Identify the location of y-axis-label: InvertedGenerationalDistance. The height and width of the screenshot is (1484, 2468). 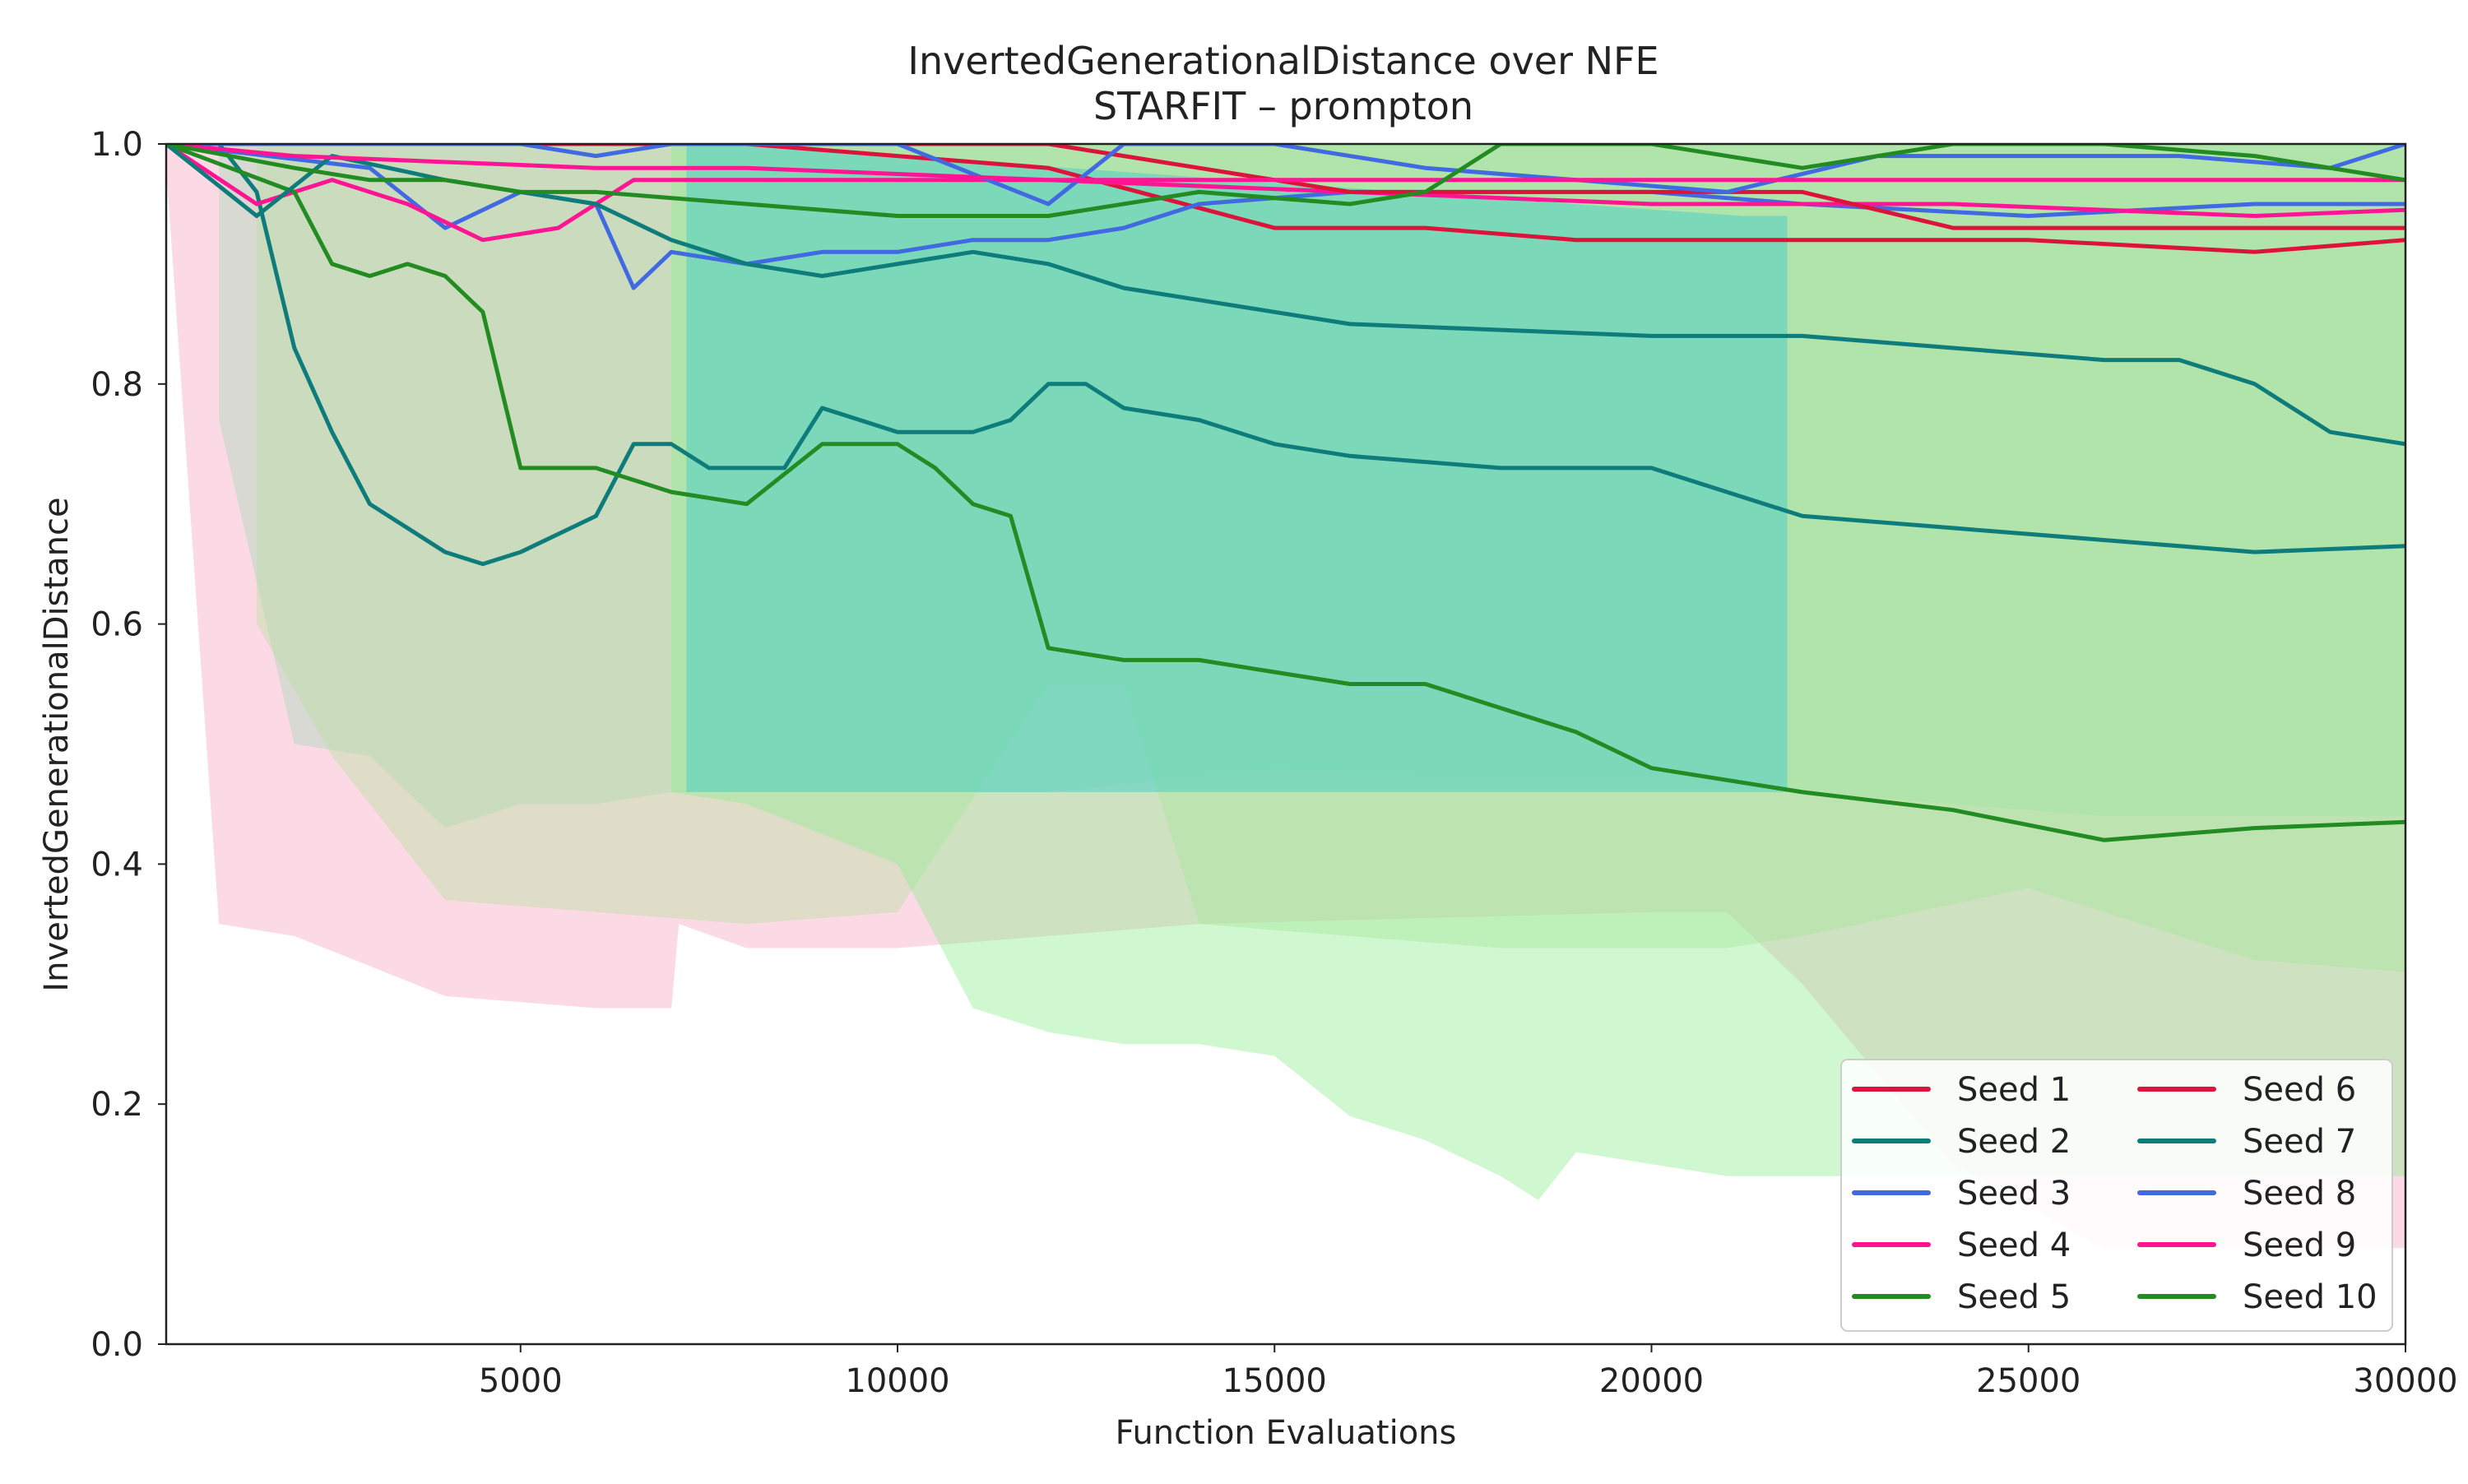
(57, 744).